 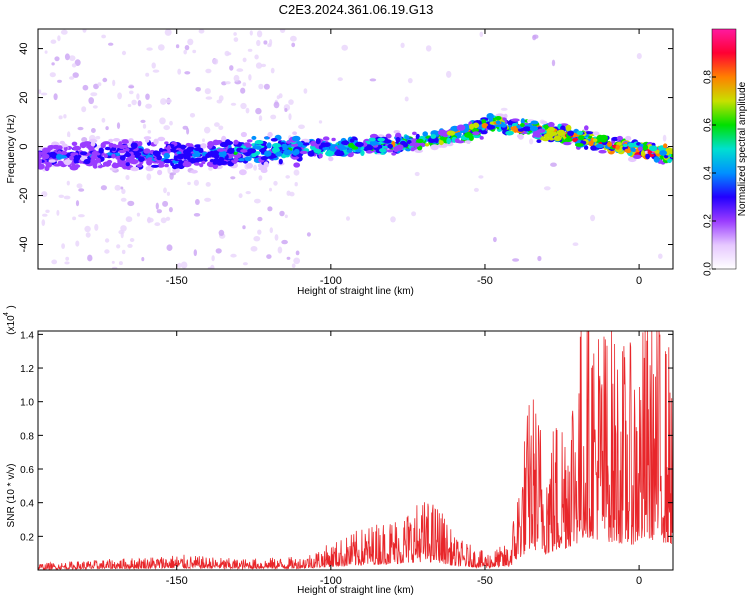 What do you see at coordinates (11, 149) in the screenshot?
I see `y-axis-label: Frequency (Hz)` at bounding box center [11, 149].